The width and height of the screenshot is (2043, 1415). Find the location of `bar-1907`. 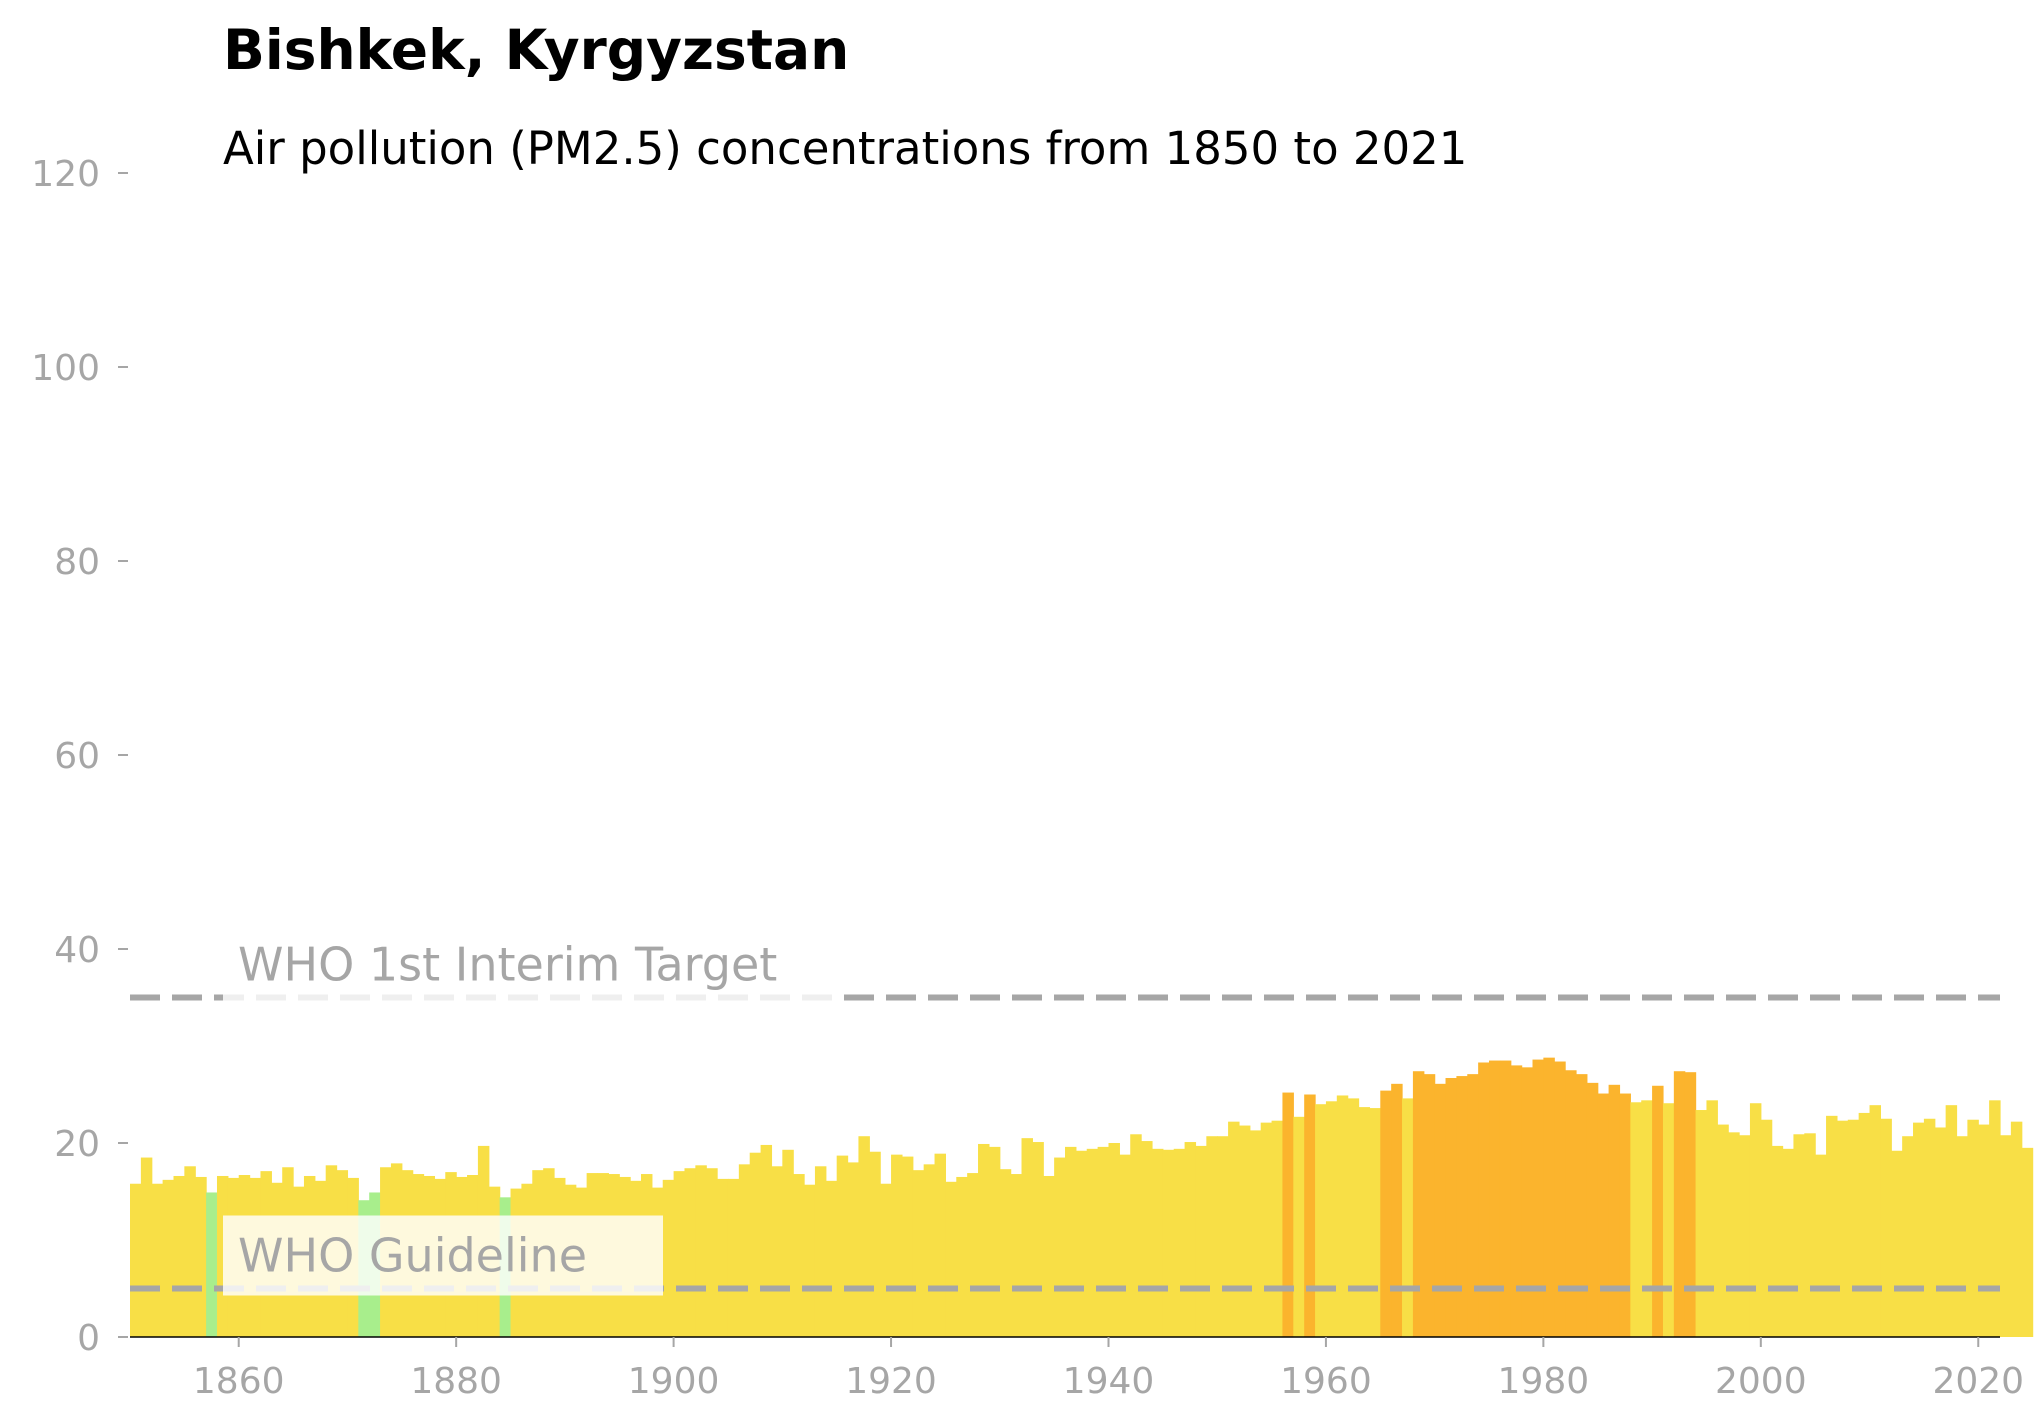

bar-1907 is located at coordinates (755, 1244).